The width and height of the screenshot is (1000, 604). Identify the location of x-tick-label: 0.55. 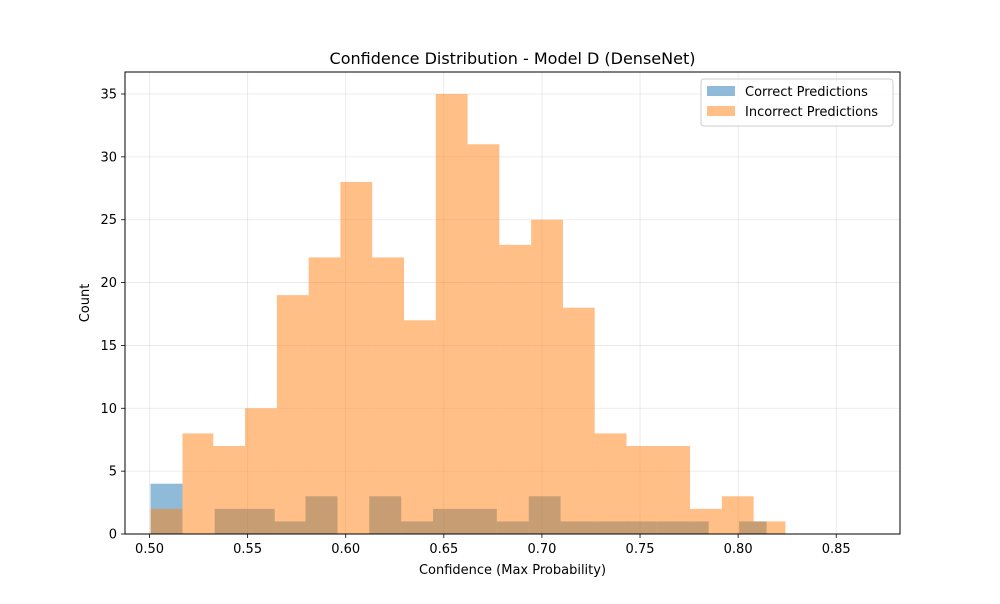
(247, 549).